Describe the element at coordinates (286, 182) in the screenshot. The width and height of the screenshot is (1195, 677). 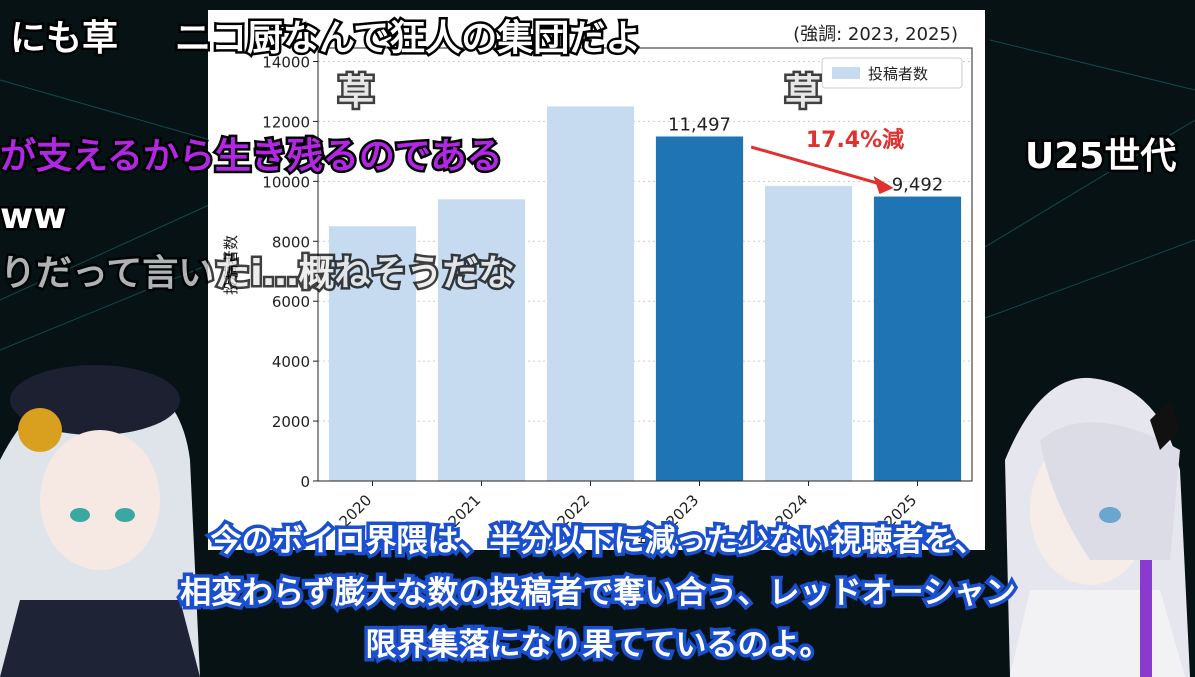
I see `y-tick-label: 10000` at that location.